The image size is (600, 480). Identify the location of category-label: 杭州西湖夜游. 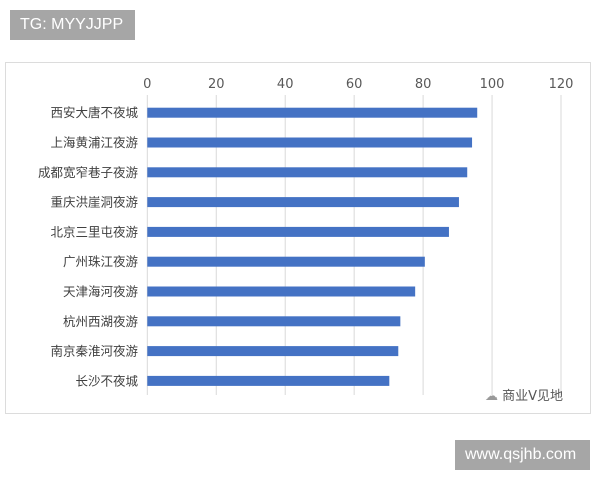
(101, 321).